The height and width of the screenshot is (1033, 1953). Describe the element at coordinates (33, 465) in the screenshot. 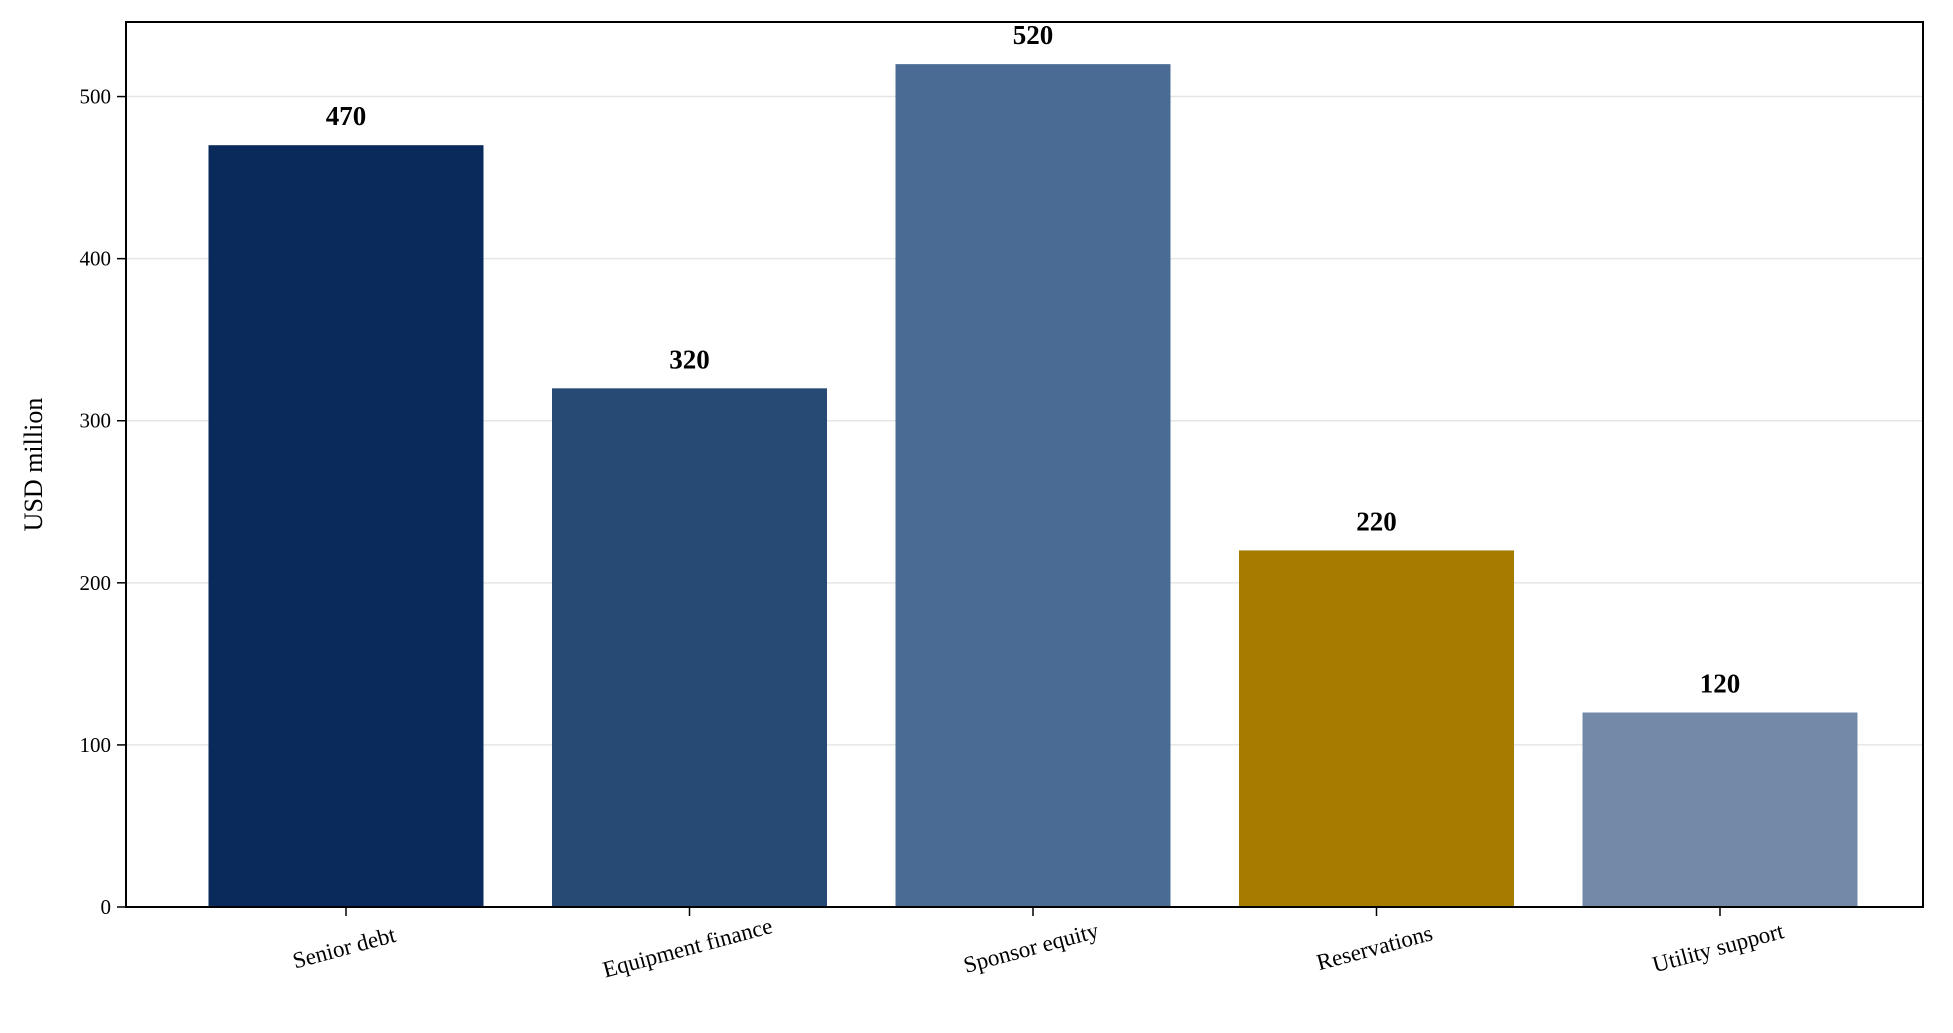

I see `y-axis-title: USD million` at that location.